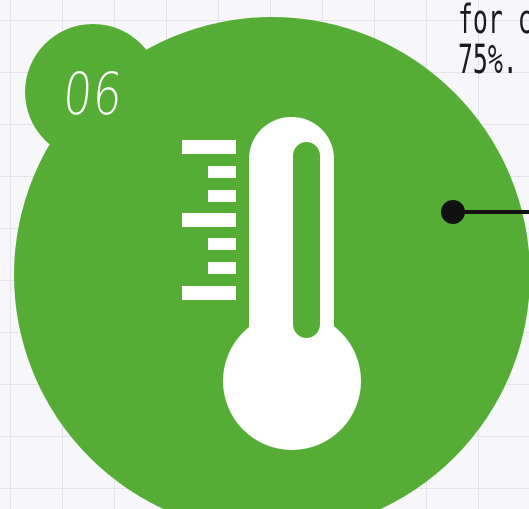 The height and width of the screenshot is (509, 529). What do you see at coordinates (488, 60) in the screenshot?
I see `annotation-line-2: 75%.` at bounding box center [488, 60].